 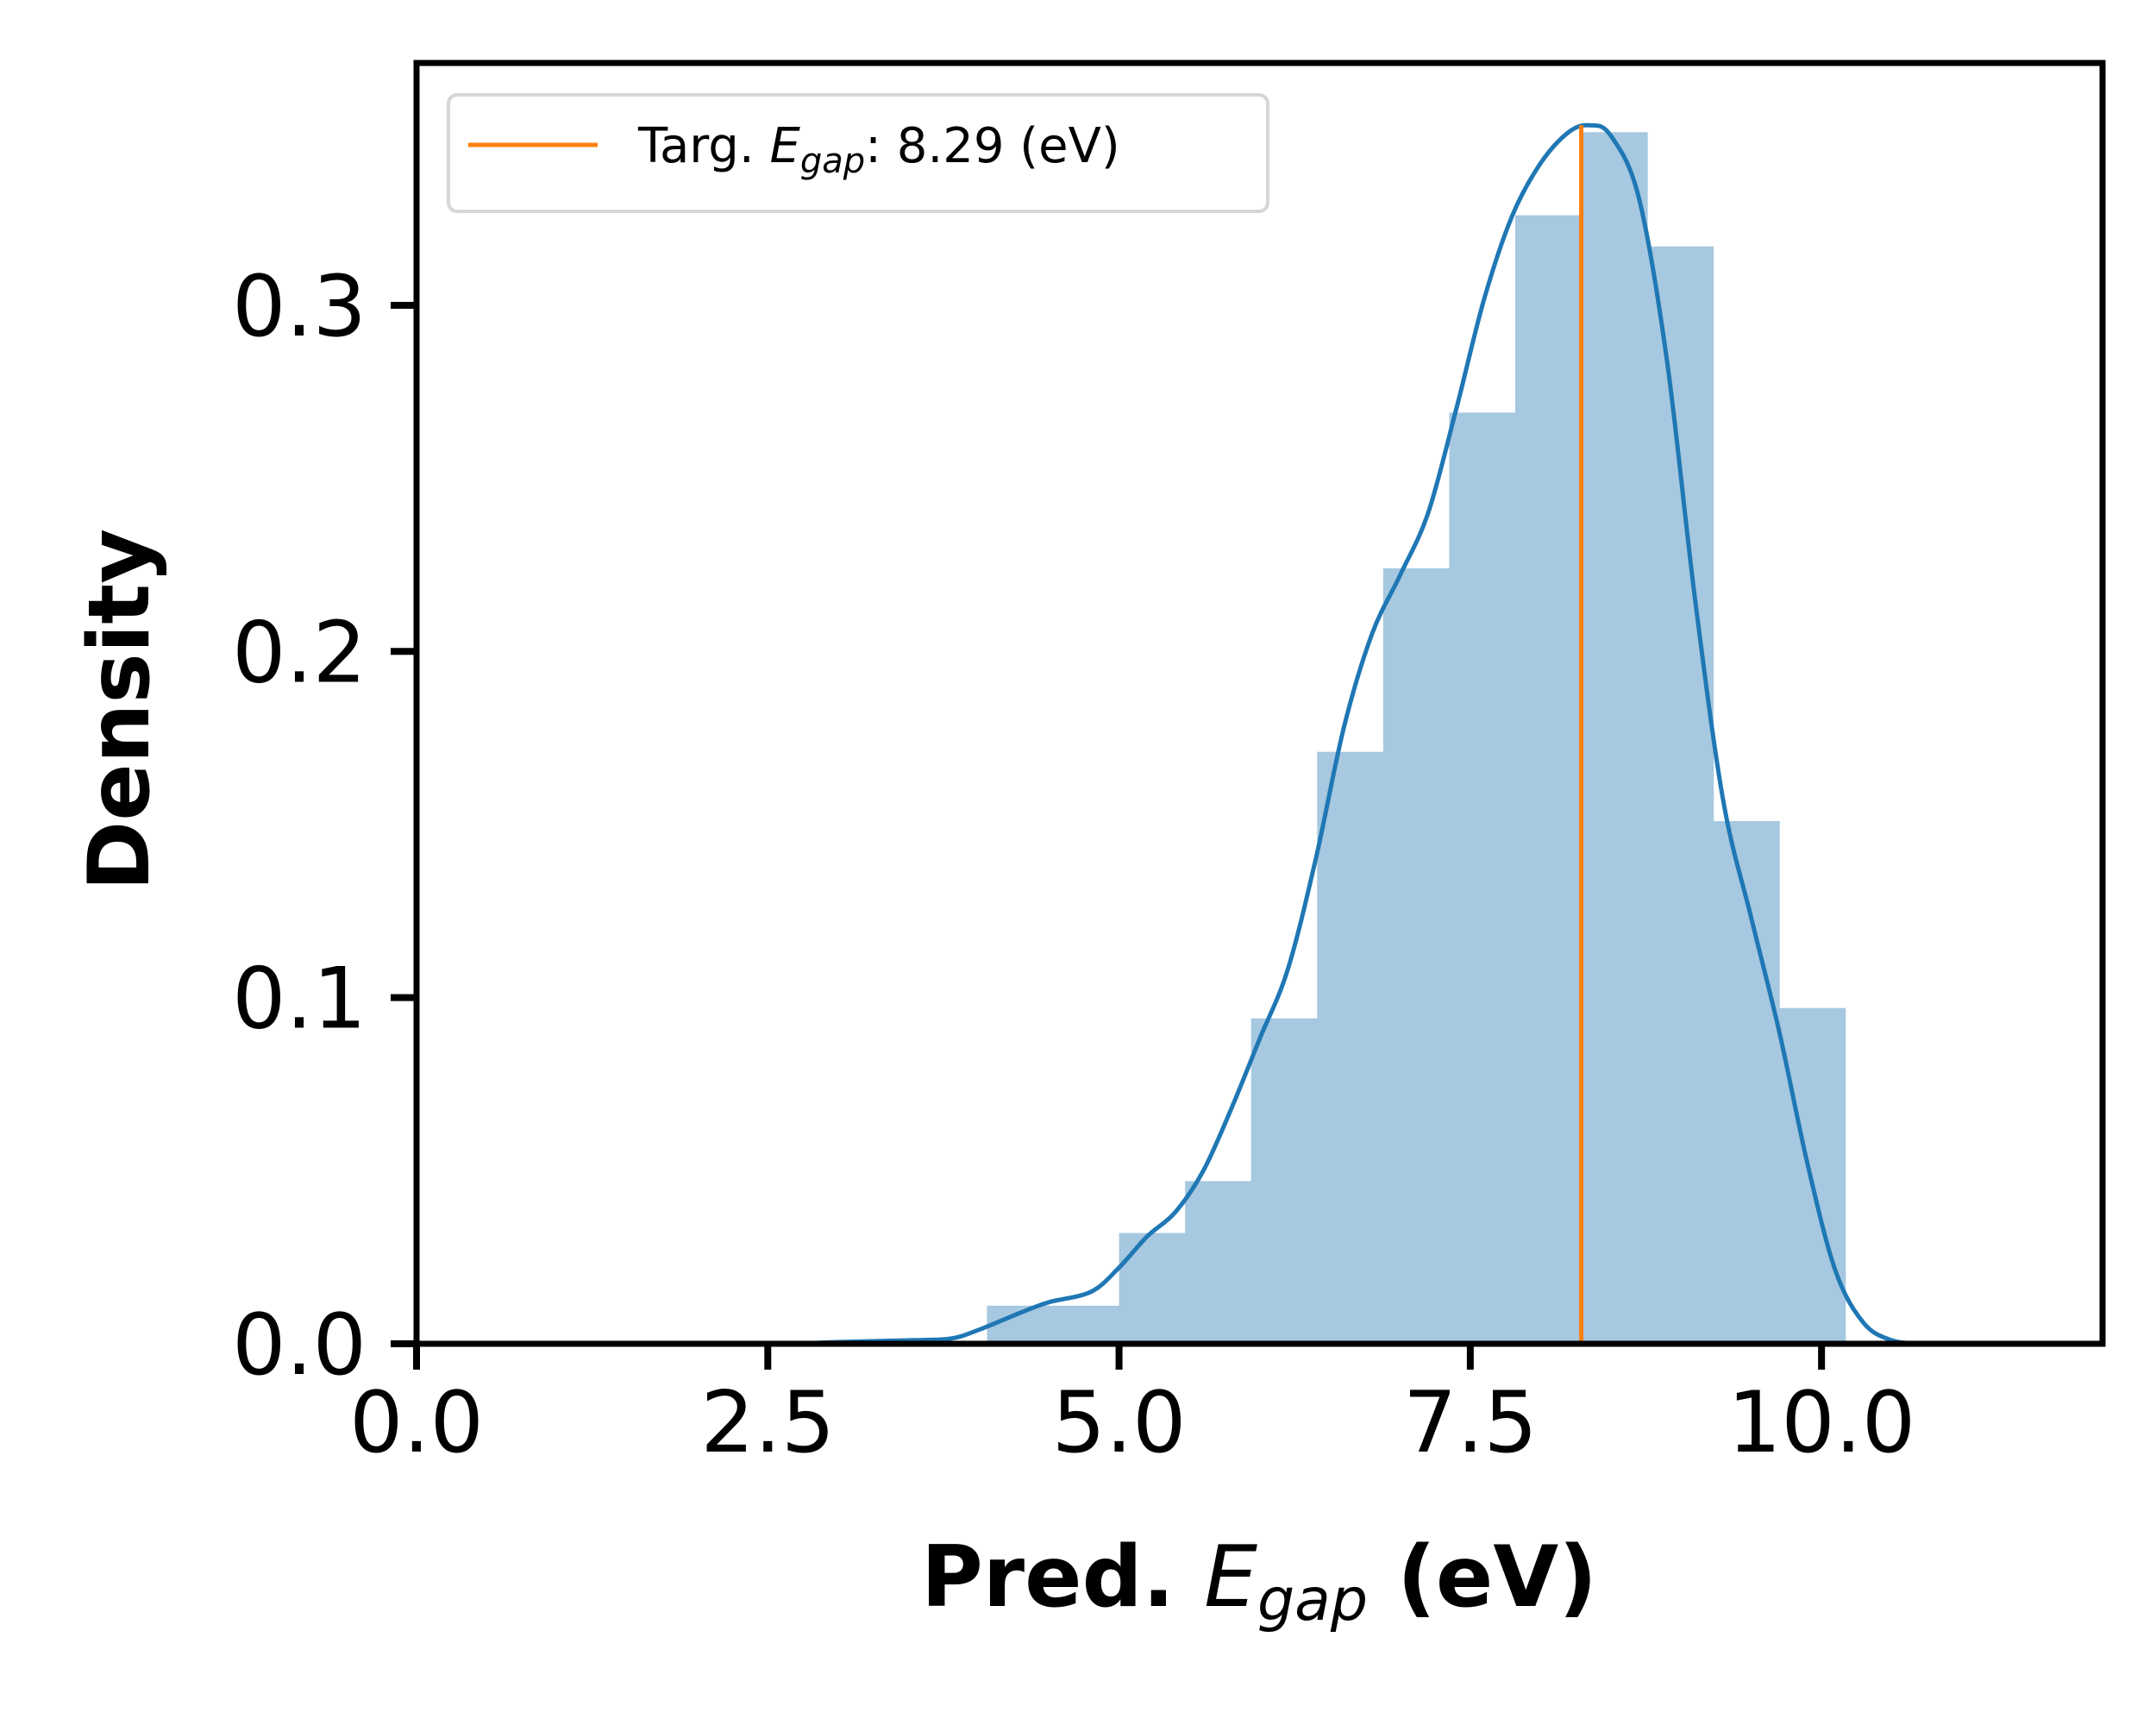 What do you see at coordinates (1119, 1423) in the screenshot?
I see `x-tick-label: 5.0` at bounding box center [1119, 1423].